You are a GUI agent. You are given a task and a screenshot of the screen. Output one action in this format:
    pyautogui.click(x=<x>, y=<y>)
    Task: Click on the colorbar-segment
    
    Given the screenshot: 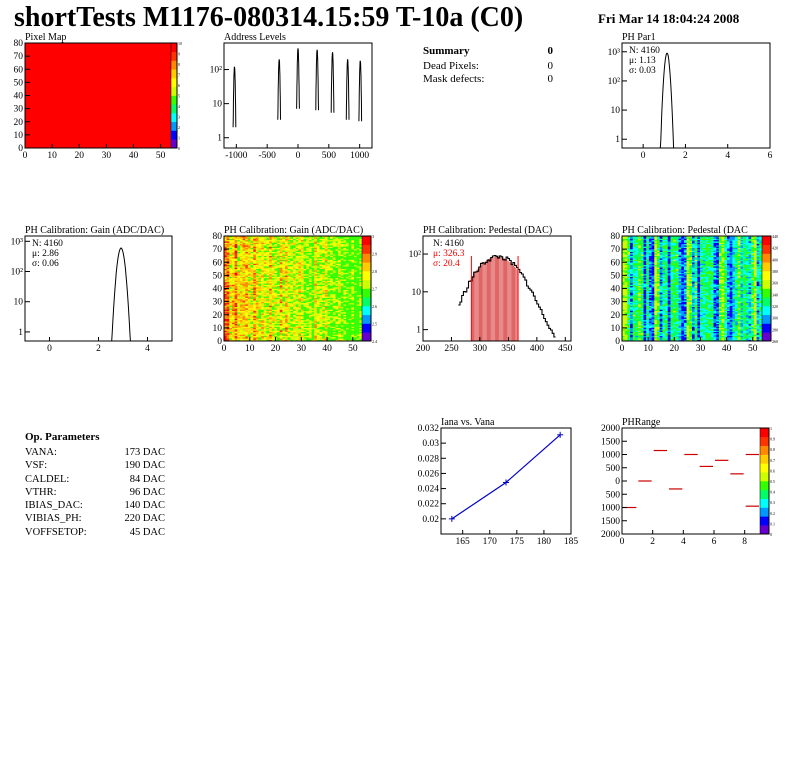 What is the action you would take?
    pyautogui.click(x=174, y=56)
    